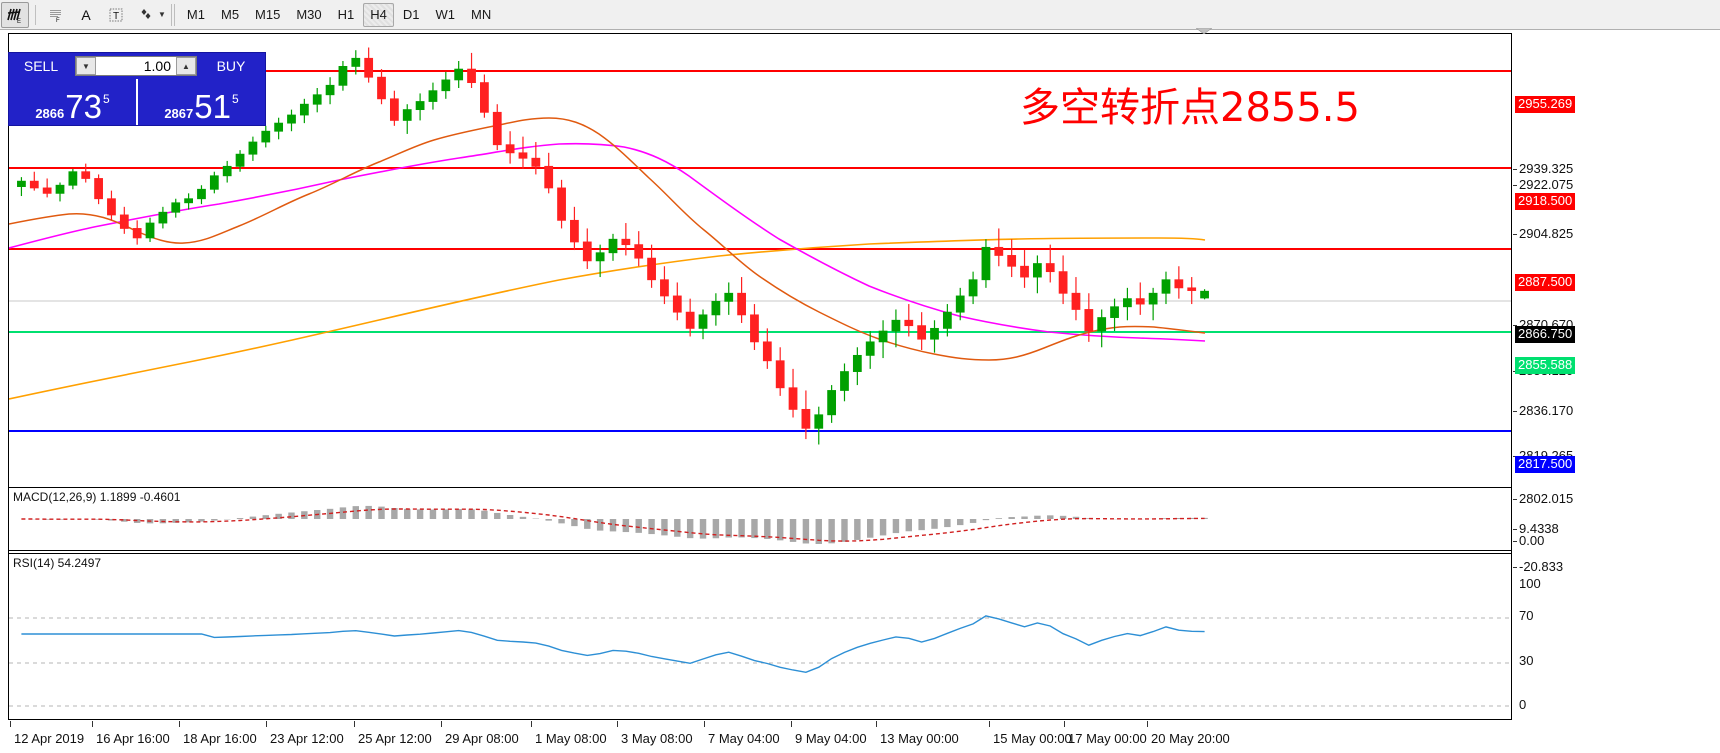 This screenshot has height=753, width=1720. Describe the element at coordinates (133, 738) in the screenshot. I see `time-axis-label: 16 Apr 16:00` at that location.